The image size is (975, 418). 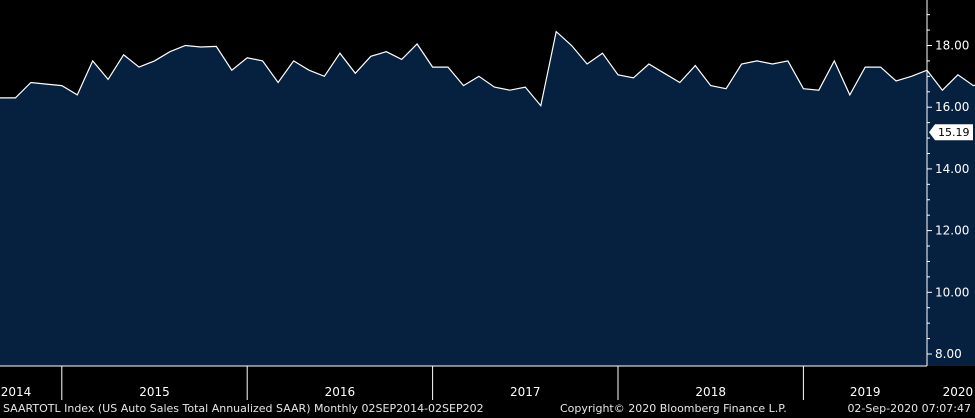 I want to click on y-tick-label: 10.00, so click(x=952, y=292).